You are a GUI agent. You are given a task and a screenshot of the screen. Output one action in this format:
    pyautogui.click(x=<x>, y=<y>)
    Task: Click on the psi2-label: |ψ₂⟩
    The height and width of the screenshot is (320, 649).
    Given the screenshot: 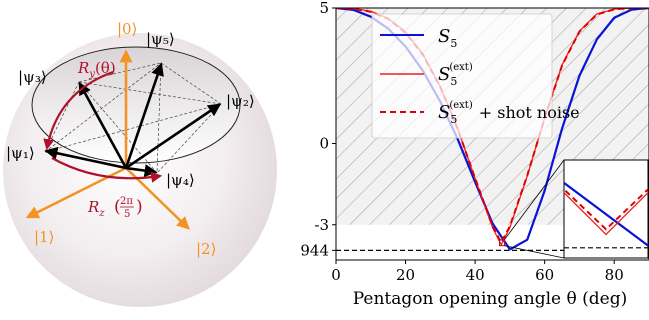 What is the action you would take?
    pyautogui.click(x=240, y=101)
    